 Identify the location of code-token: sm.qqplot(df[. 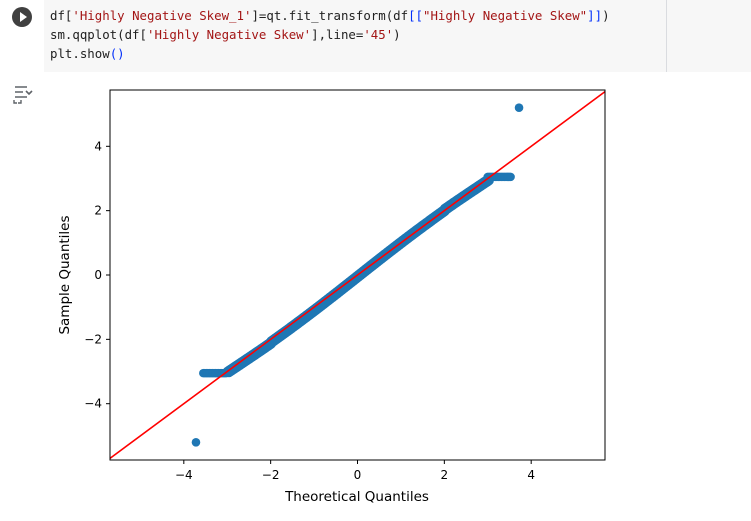
(98, 34).